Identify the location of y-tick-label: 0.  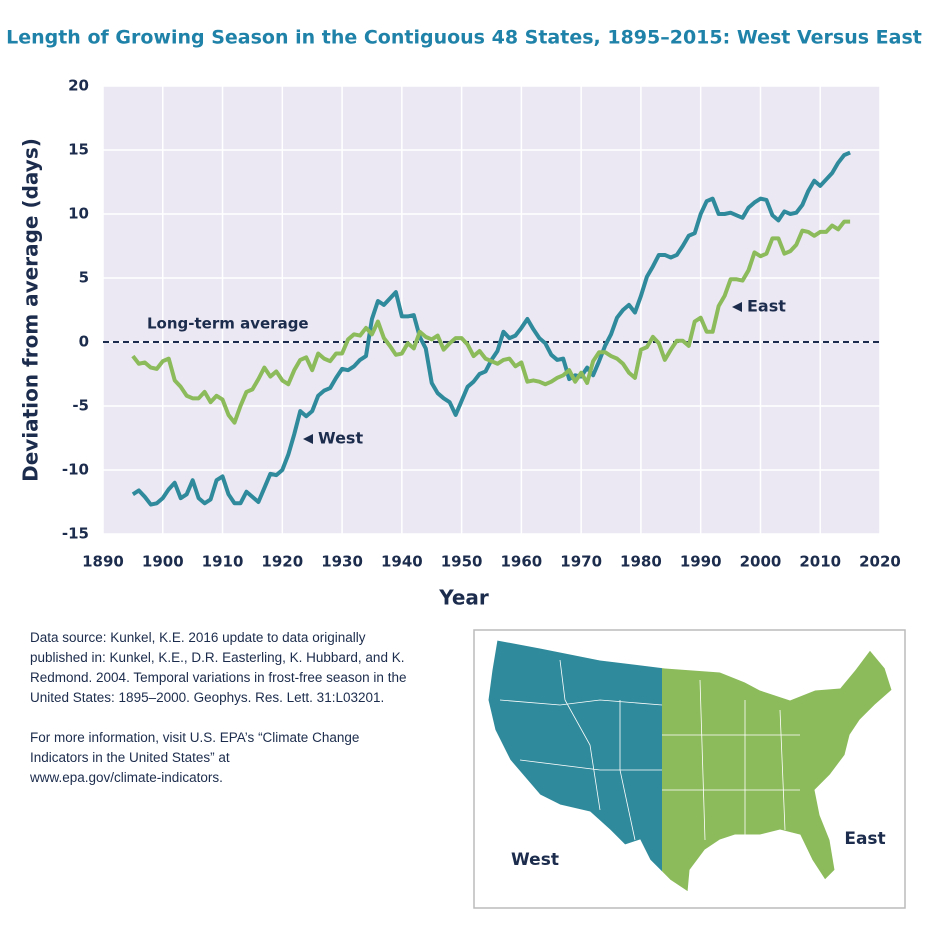
(84, 342).